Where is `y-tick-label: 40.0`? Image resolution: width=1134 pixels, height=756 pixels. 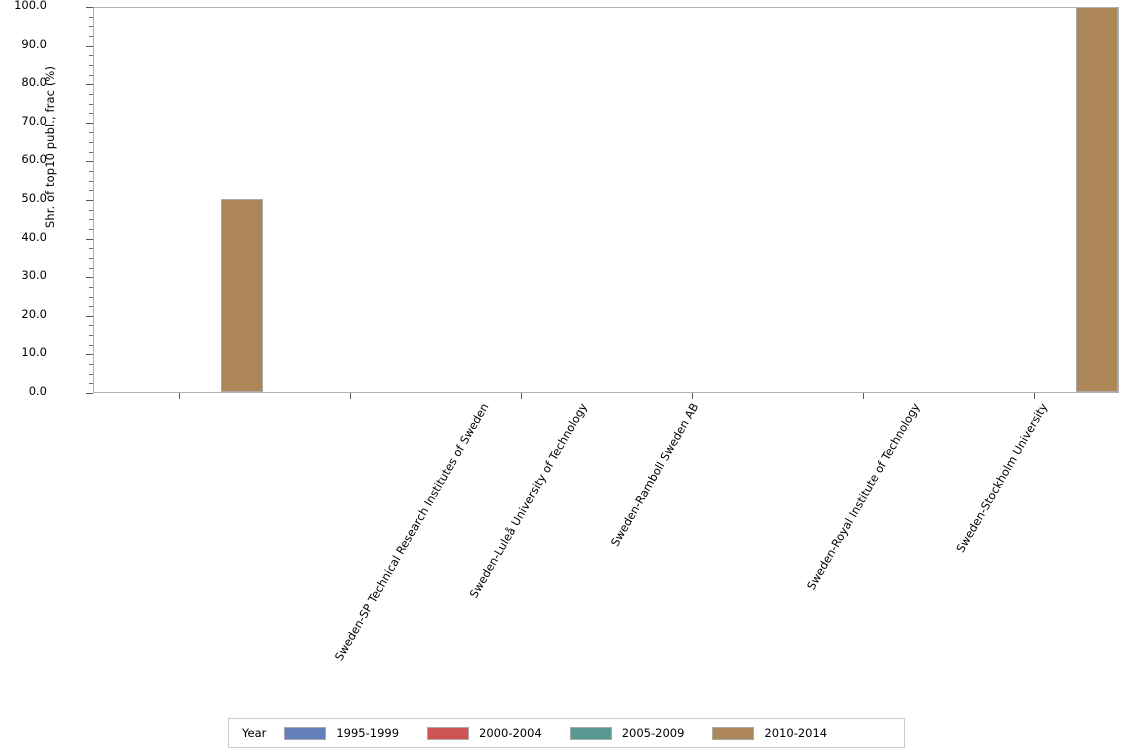
y-tick-label: 40.0 is located at coordinates (34, 236).